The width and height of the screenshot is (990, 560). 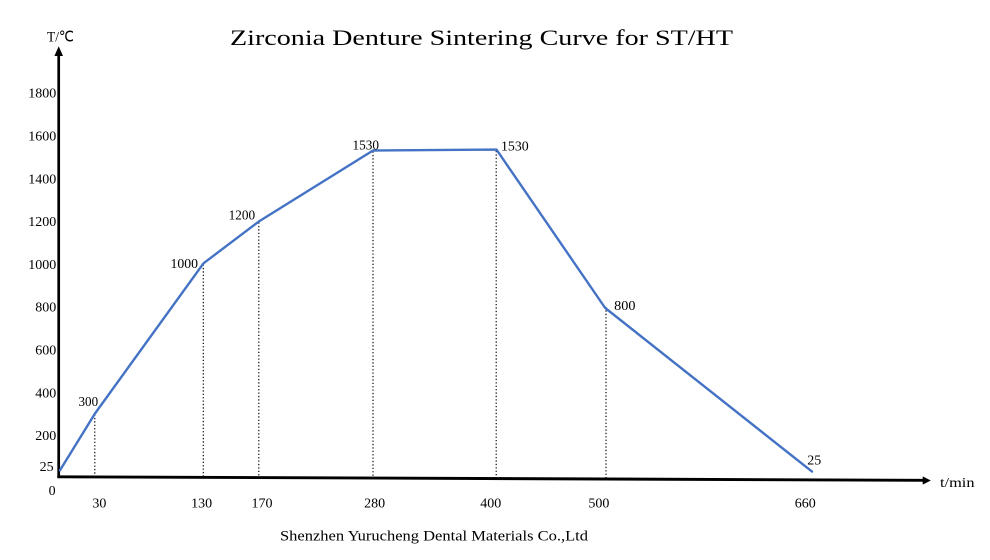 I want to click on svg-text: 280, so click(x=374, y=504).